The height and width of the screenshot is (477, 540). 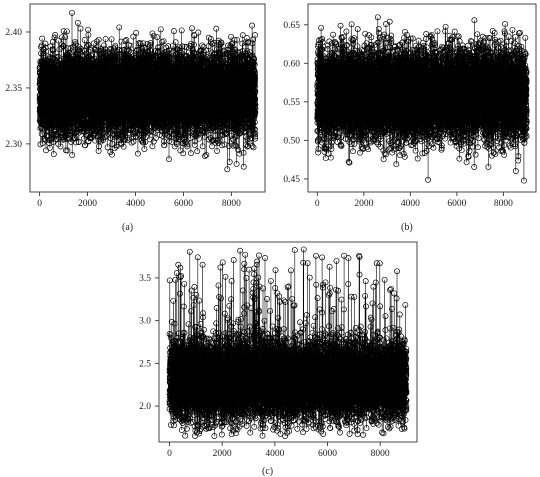 What do you see at coordinates (422, 99) in the screenshot?
I see `data-points-b` at bounding box center [422, 99].